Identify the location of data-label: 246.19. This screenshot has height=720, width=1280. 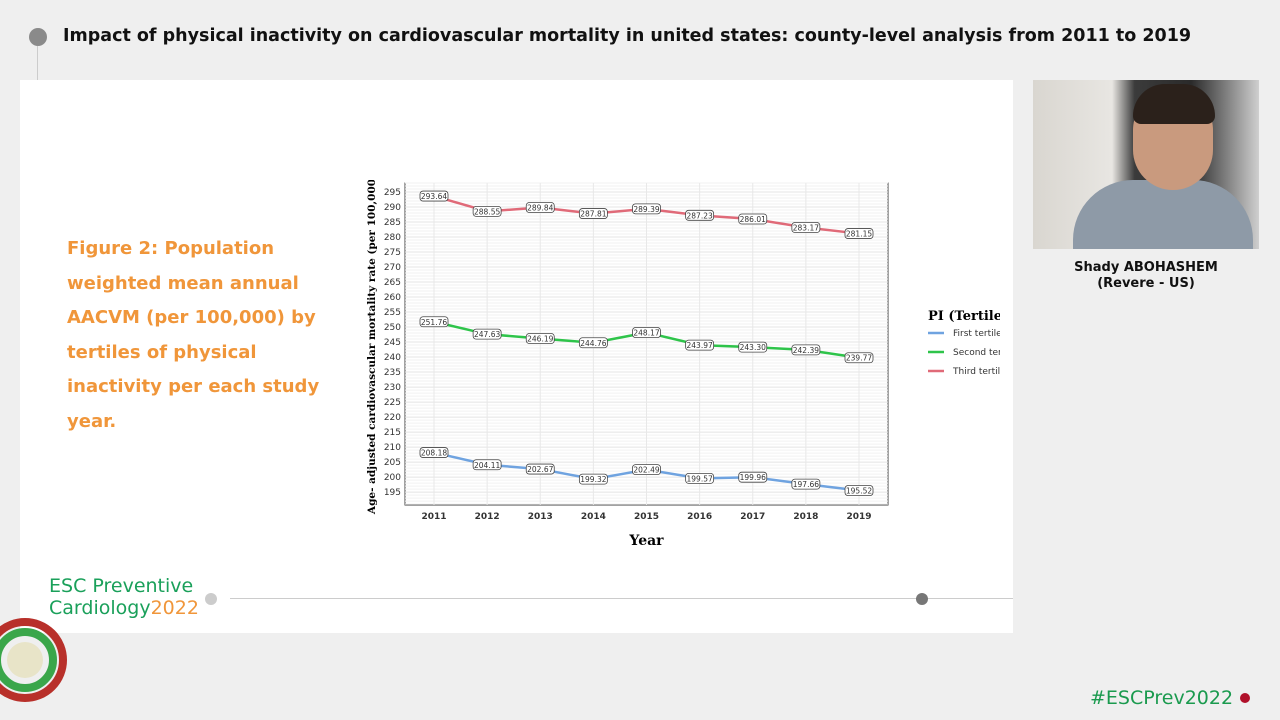
(540, 338).